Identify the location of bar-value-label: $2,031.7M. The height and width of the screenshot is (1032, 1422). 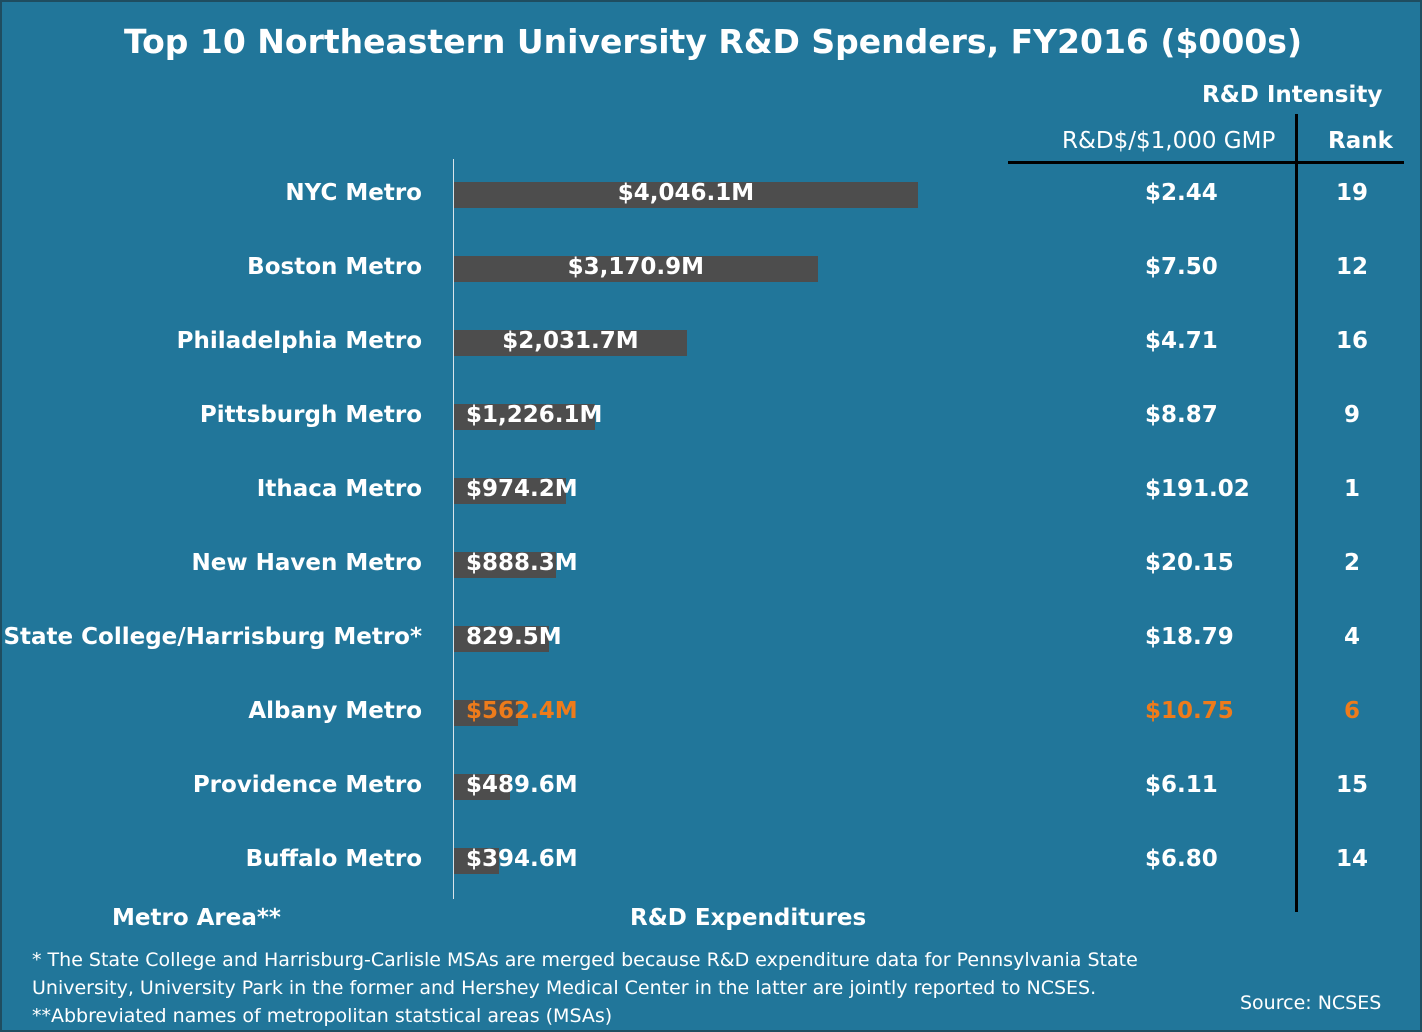
(570, 341).